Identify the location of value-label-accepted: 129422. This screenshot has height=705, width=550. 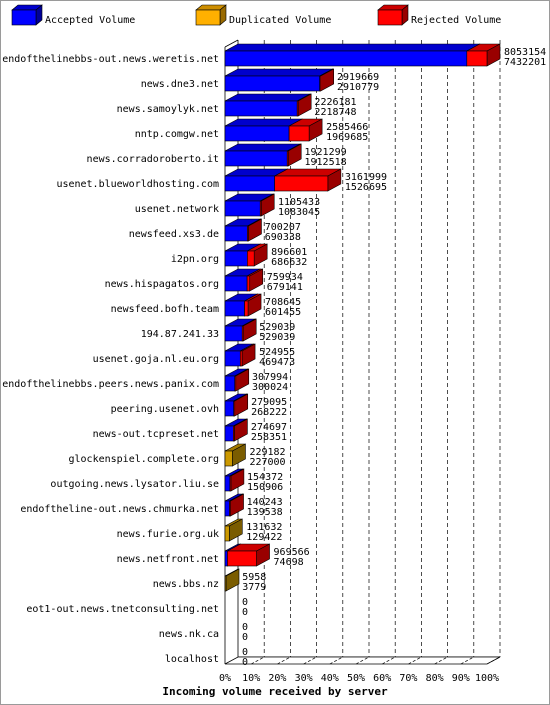
(264, 537).